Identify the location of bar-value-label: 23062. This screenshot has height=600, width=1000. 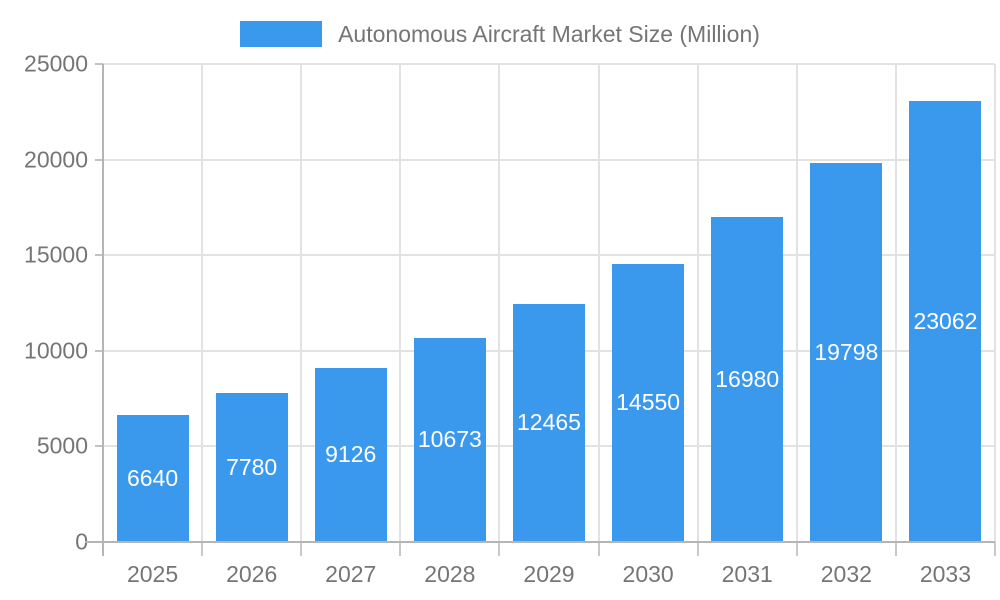
(945, 320).